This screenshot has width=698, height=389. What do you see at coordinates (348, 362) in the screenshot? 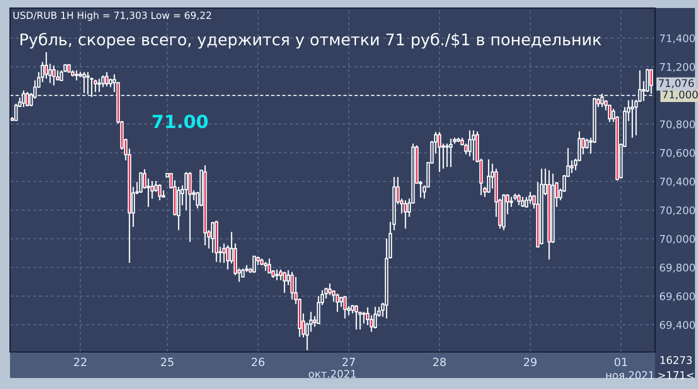
I see `x-tick-label: 27` at bounding box center [348, 362].